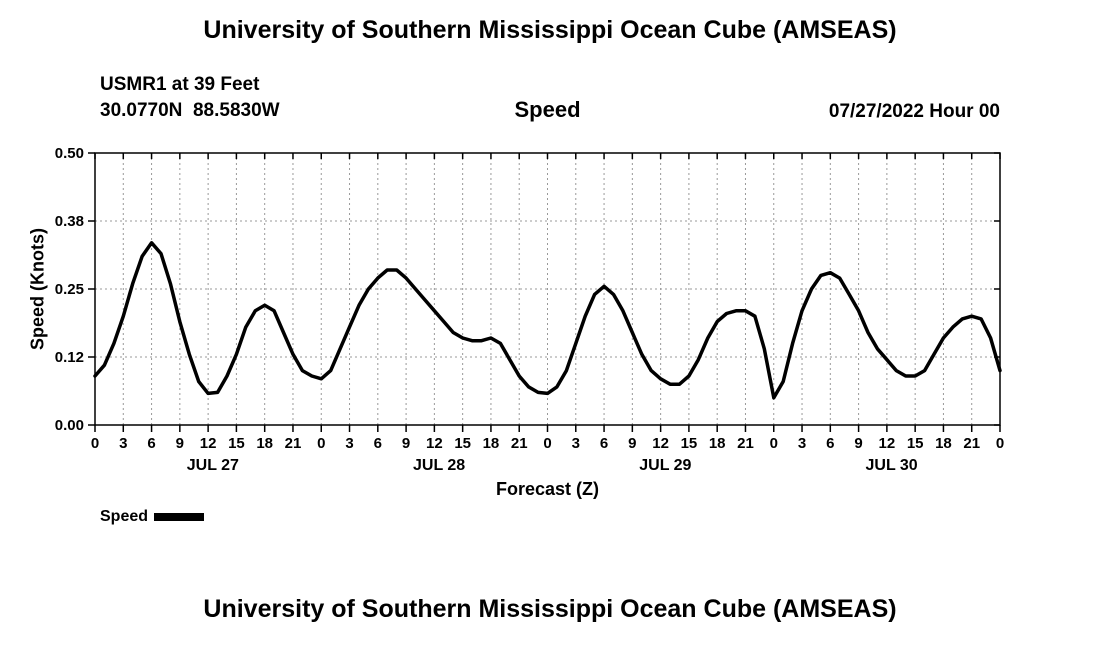  Describe the element at coordinates (69, 221) in the screenshot. I see `y-tick-label: 0.38` at that location.